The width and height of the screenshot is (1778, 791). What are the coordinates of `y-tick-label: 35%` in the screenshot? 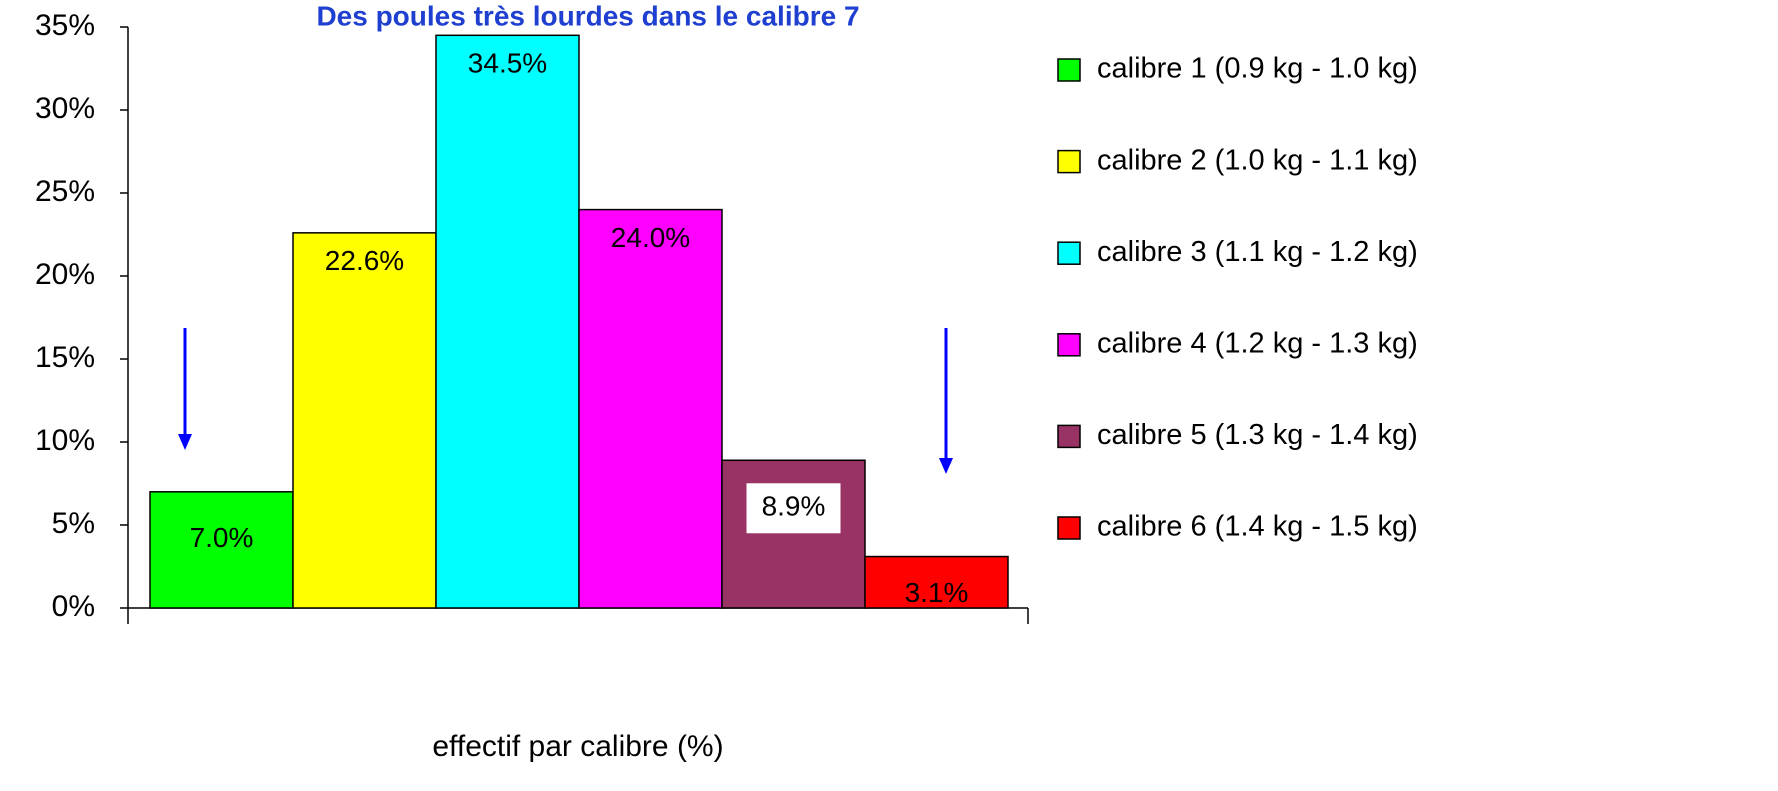 It's located at (65, 25).